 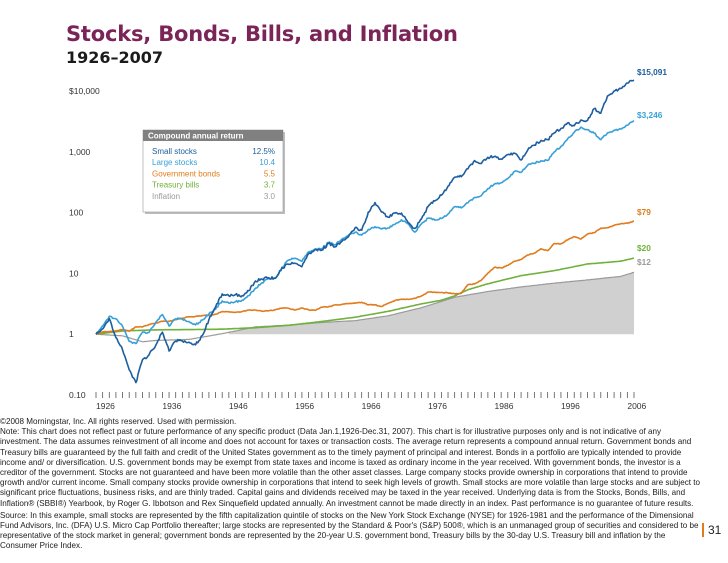 I want to click on x-tick-label: 1926, so click(x=105, y=406).